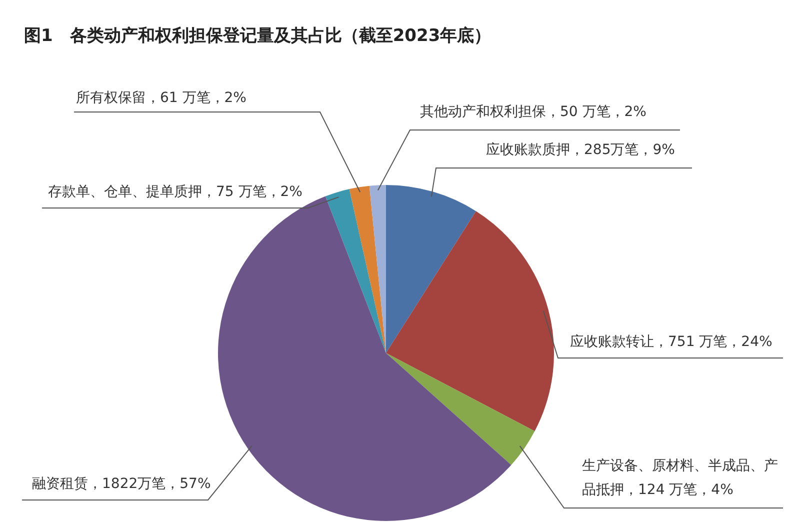 Image resolution: width=800 pixels, height=522 pixels. What do you see at coordinates (161, 98) in the screenshot?
I see `slice-label: 所有权保留，61 万笔，2%` at bounding box center [161, 98].